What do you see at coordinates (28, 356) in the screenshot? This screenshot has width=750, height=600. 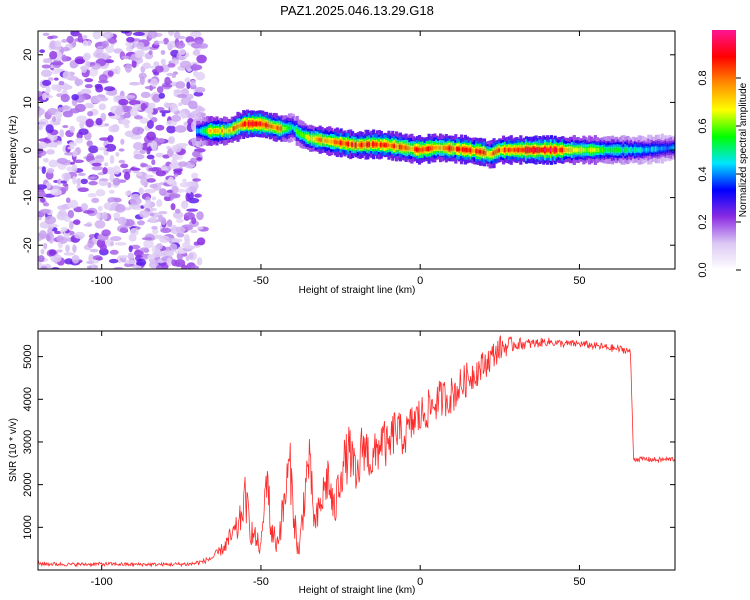 I see `bottom-y-tick-label: 5000` at bounding box center [28, 356].